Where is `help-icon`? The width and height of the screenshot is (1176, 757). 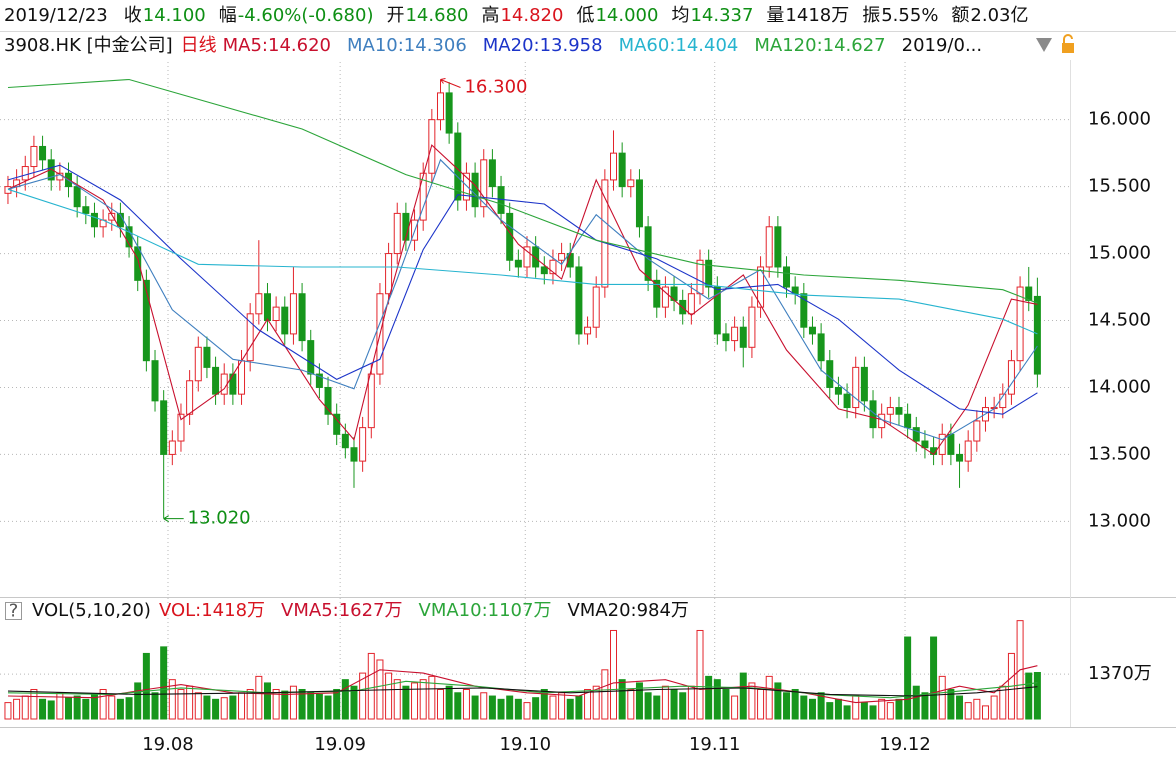
help-icon is located at coordinates (13, 611).